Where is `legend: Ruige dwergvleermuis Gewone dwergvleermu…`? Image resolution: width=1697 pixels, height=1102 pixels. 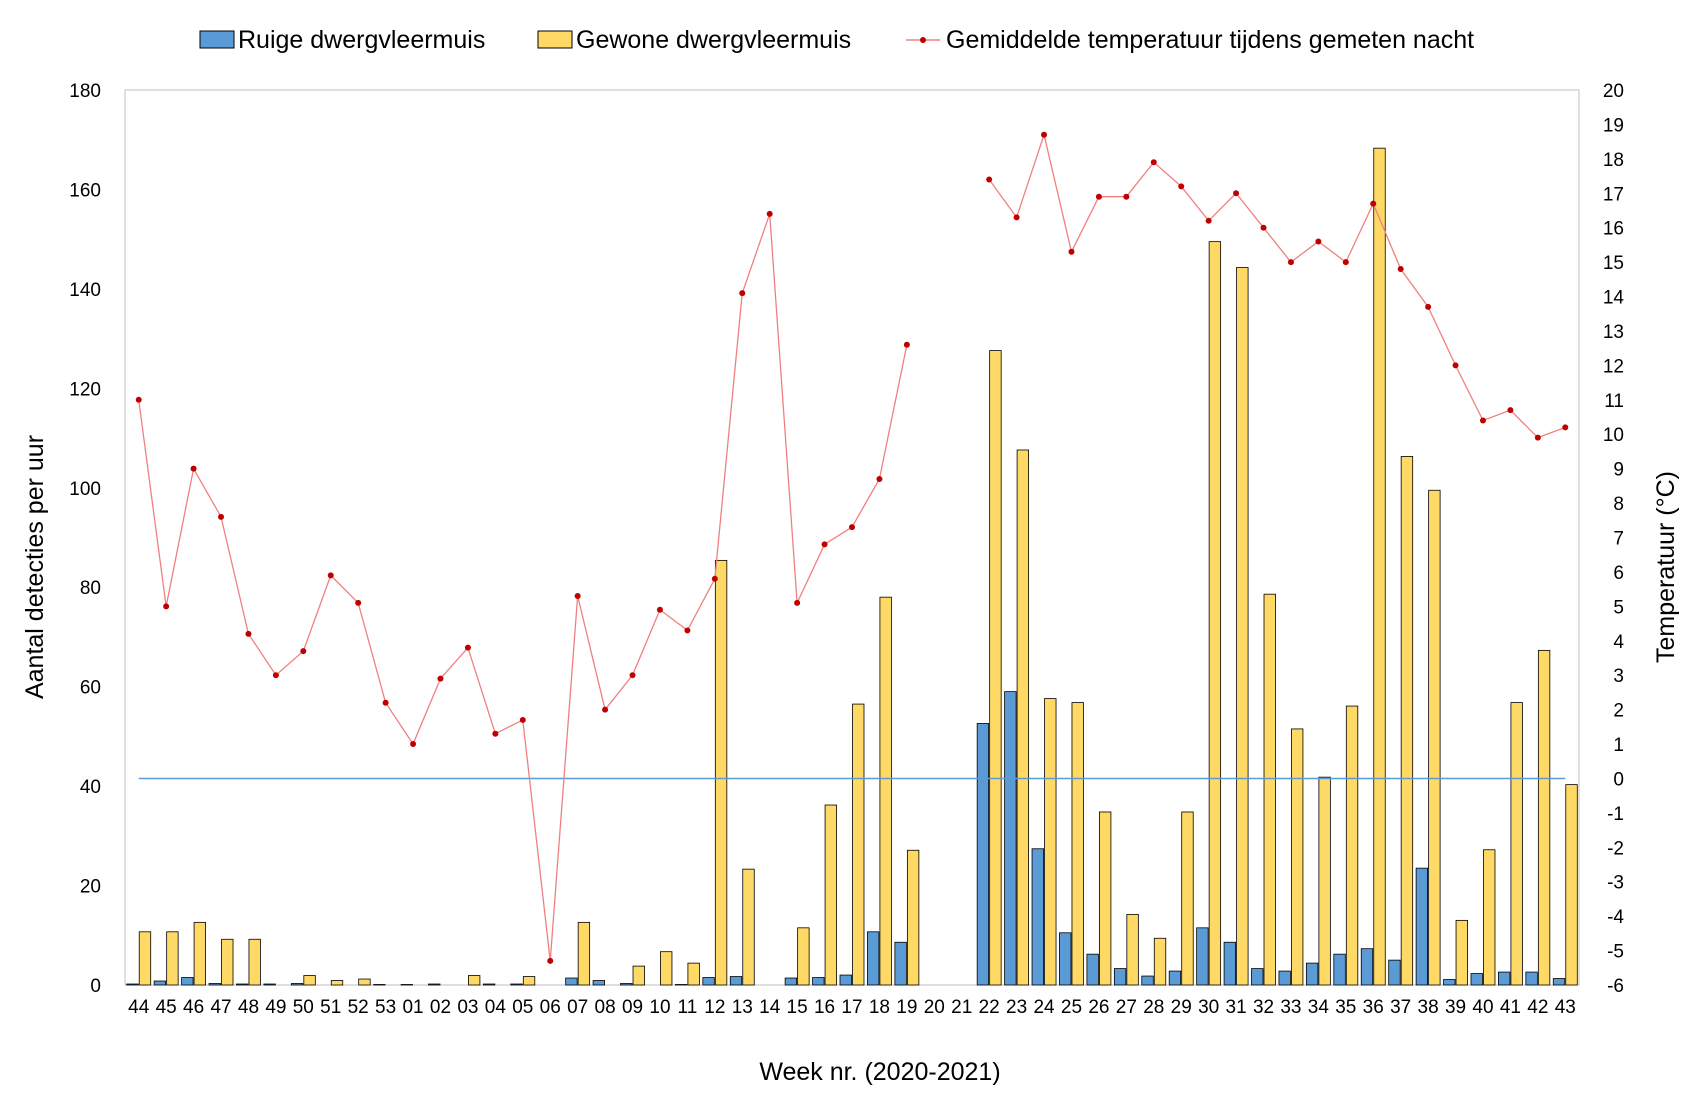
legend: Ruige dwergvleermuis Gewone dwergvleermu… is located at coordinates (836, 40).